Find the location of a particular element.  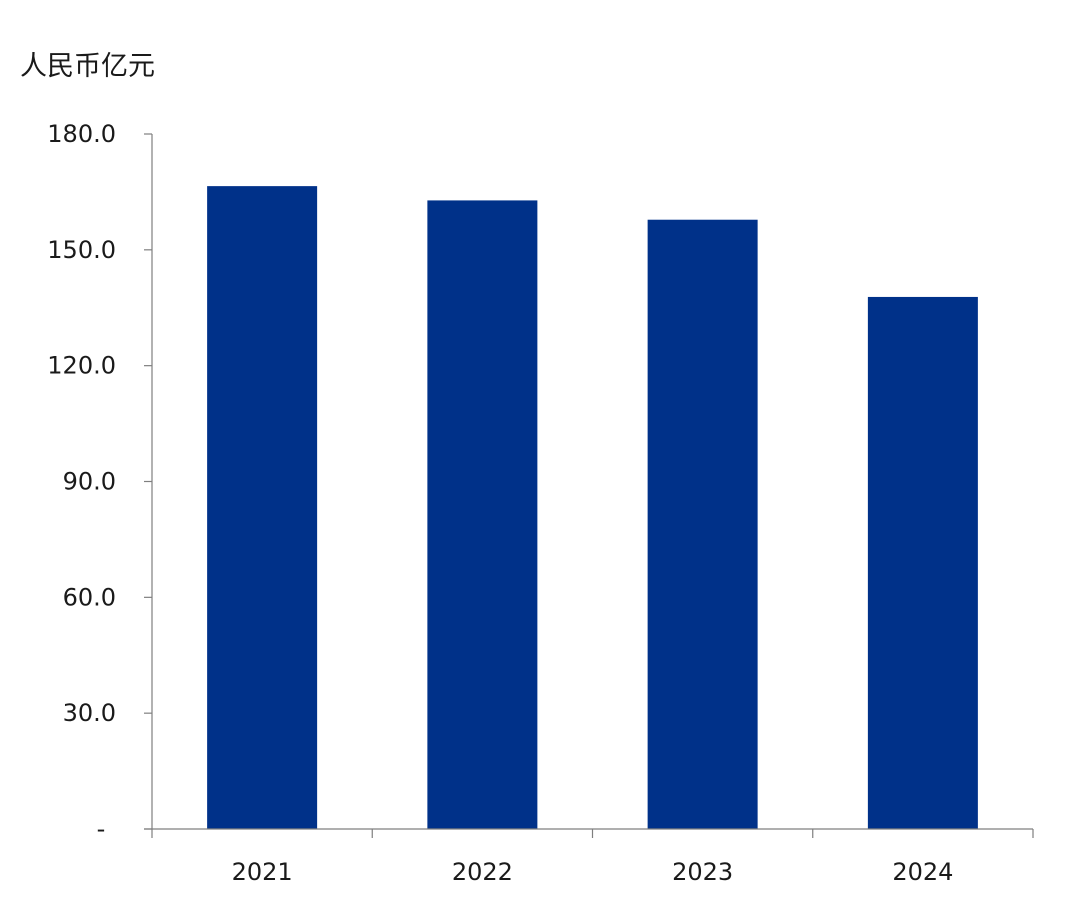

bar-2021 is located at coordinates (262, 507).